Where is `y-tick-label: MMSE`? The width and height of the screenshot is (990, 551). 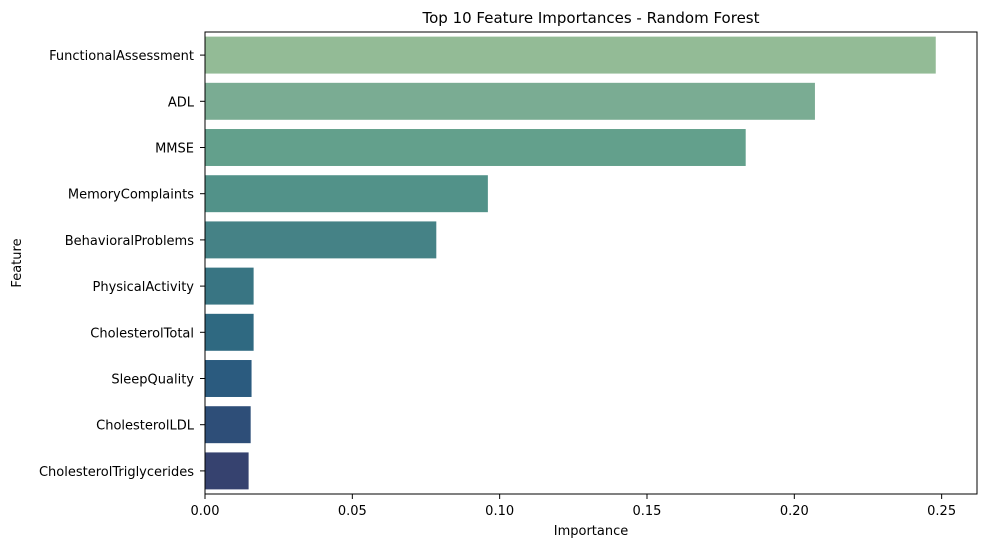
y-tick-label: MMSE is located at coordinates (174, 149).